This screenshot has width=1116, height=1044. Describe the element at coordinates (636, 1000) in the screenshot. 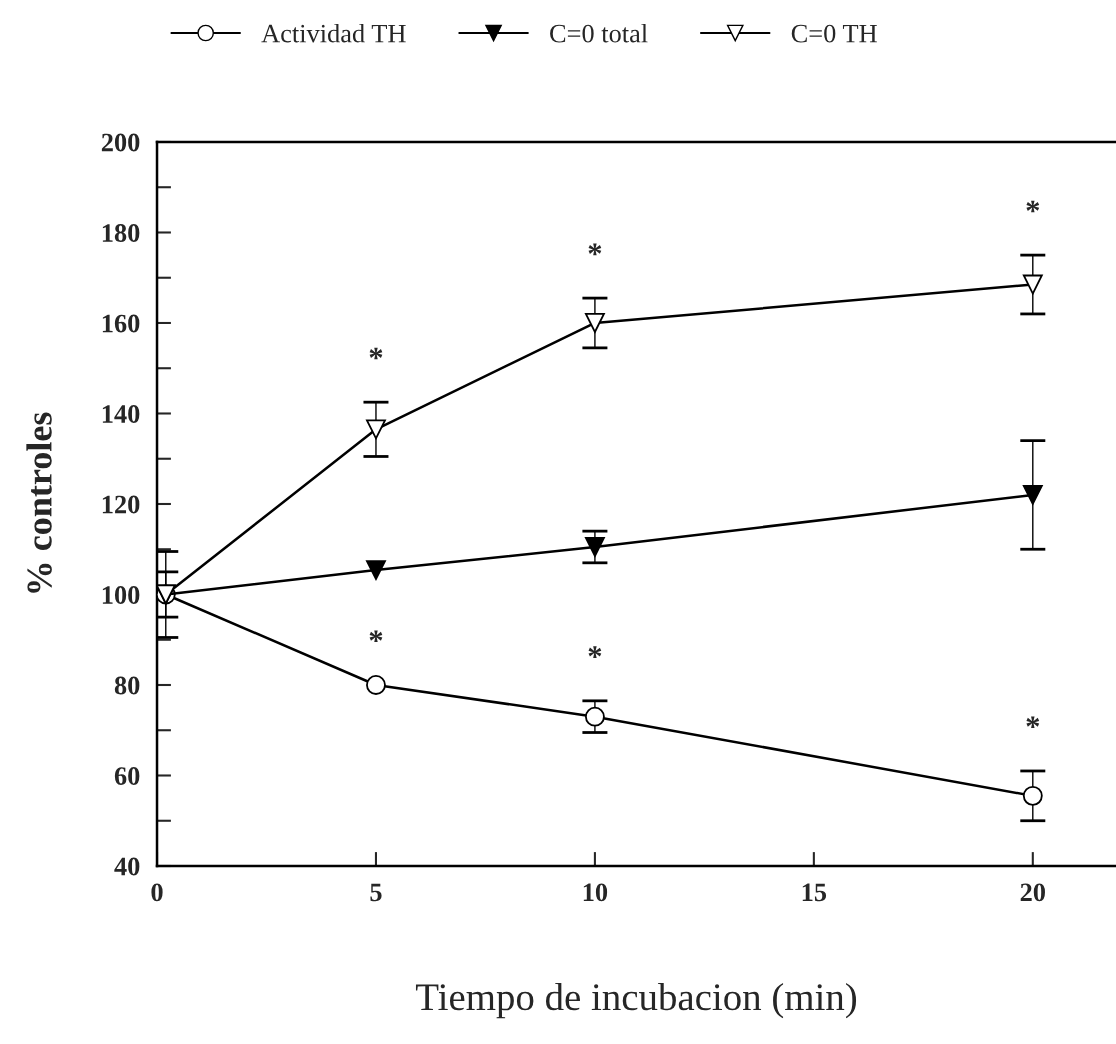

I see `x-axis-title: Tiempo de incubacion (min)` at that location.